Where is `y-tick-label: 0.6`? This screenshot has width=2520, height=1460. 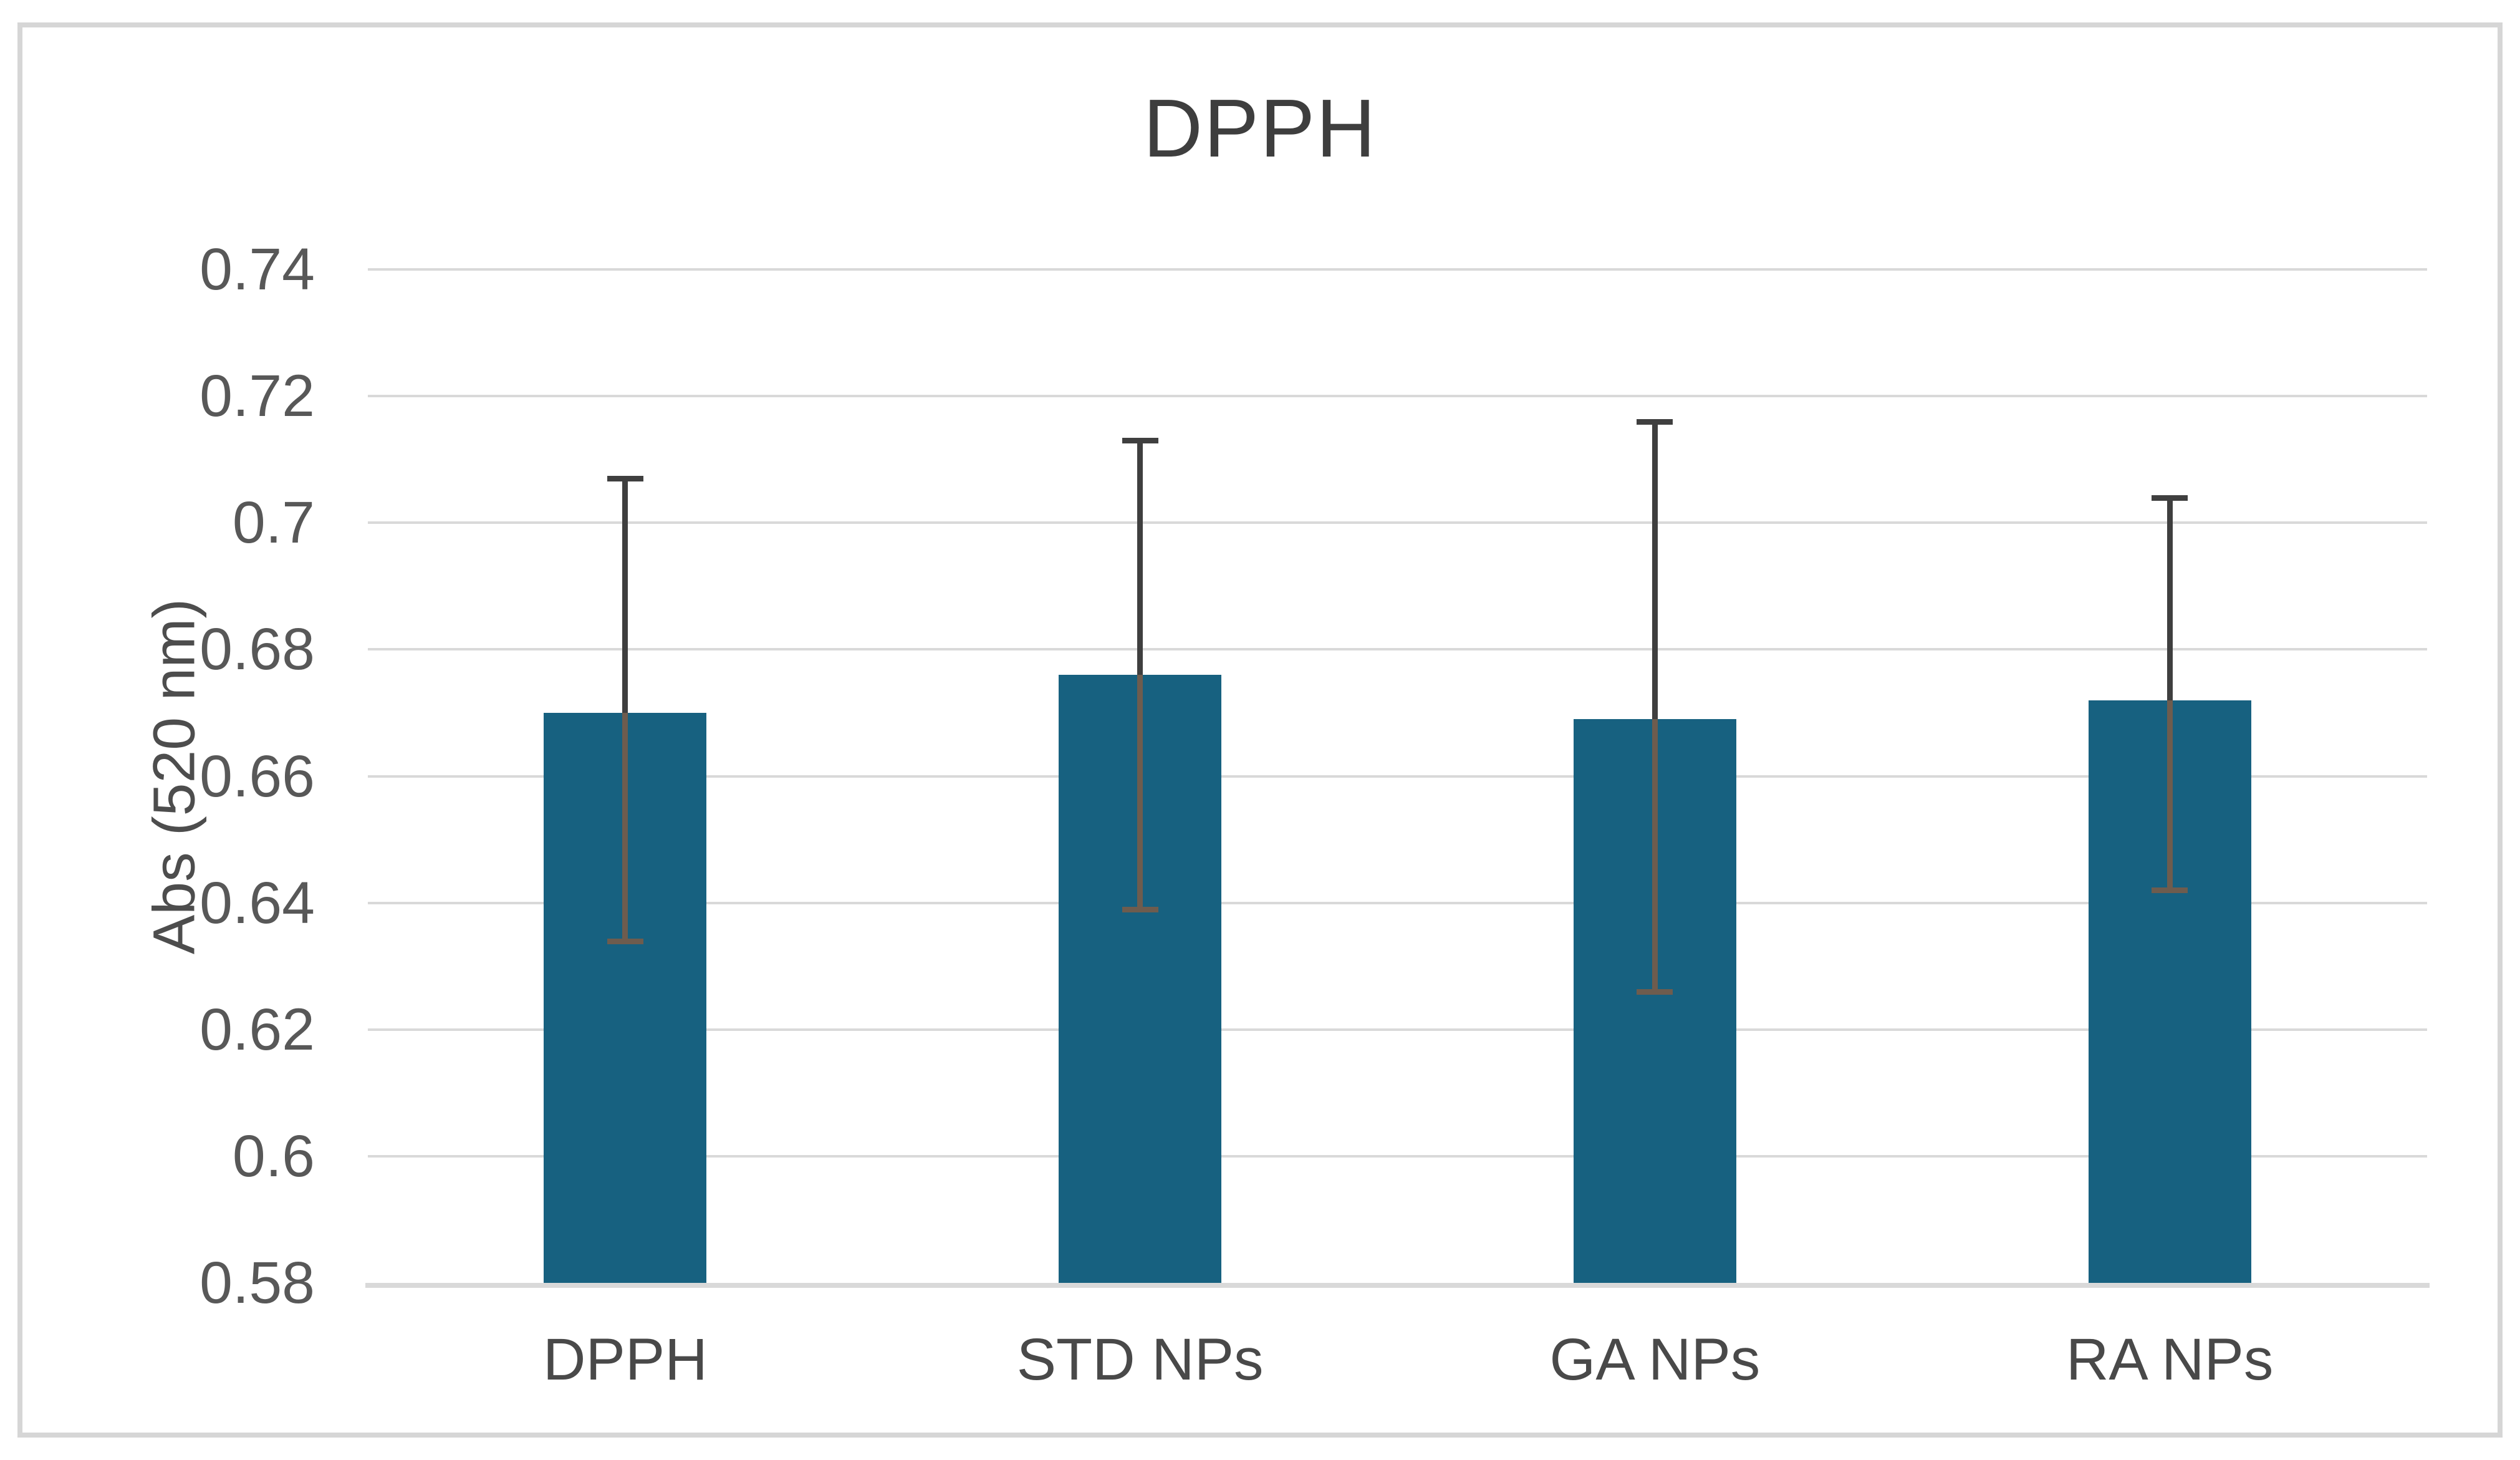 y-tick-label: 0.6 is located at coordinates (273, 1156).